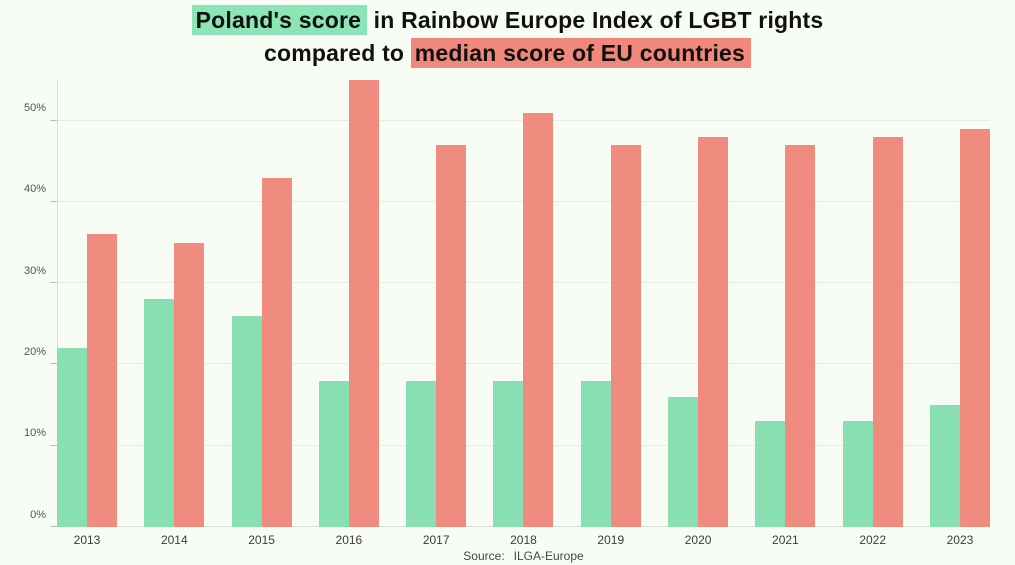 The width and height of the screenshot is (1015, 565). What do you see at coordinates (785, 540) in the screenshot?
I see `x-label-2021: 2021` at bounding box center [785, 540].